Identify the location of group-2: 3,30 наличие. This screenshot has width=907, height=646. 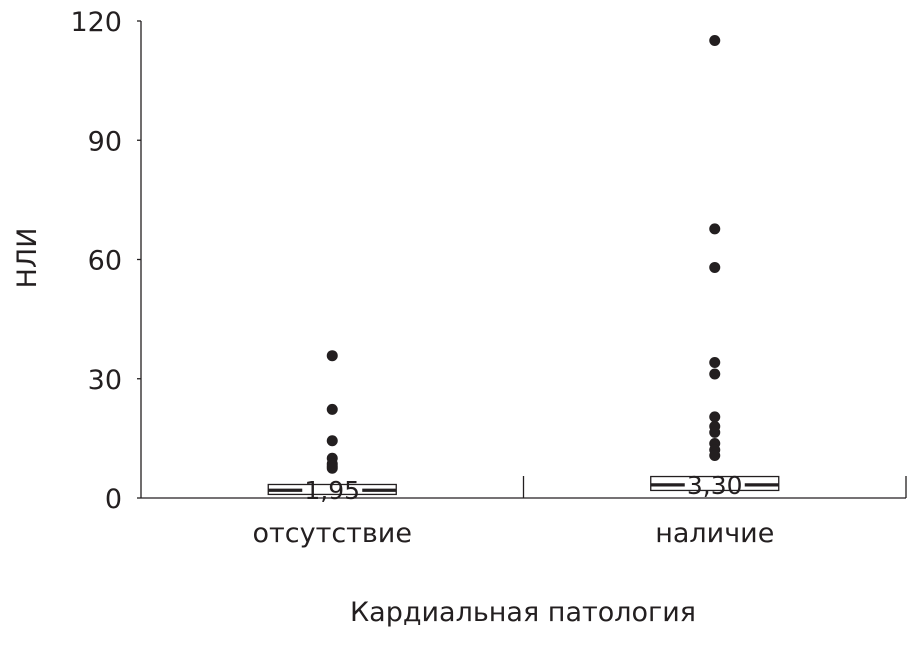
(715, 291).